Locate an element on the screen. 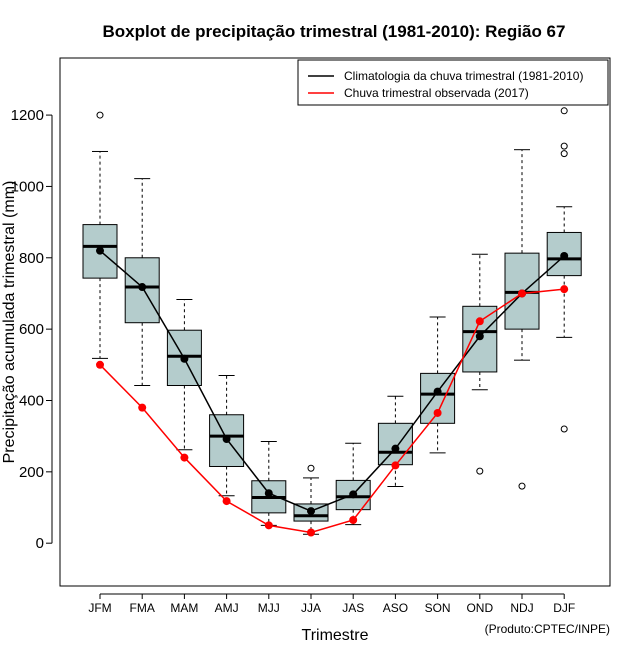  box-mjj is located at coordinates (269, 483).